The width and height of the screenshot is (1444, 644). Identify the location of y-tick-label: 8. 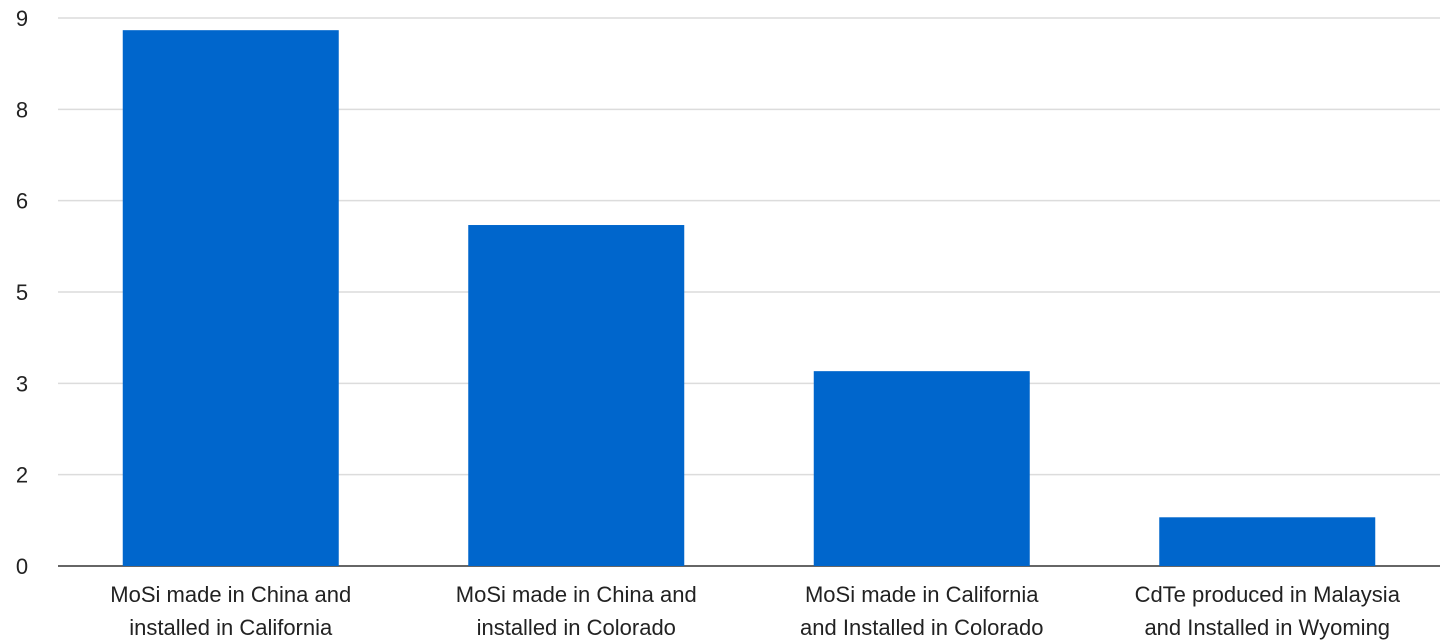
(22, 109).